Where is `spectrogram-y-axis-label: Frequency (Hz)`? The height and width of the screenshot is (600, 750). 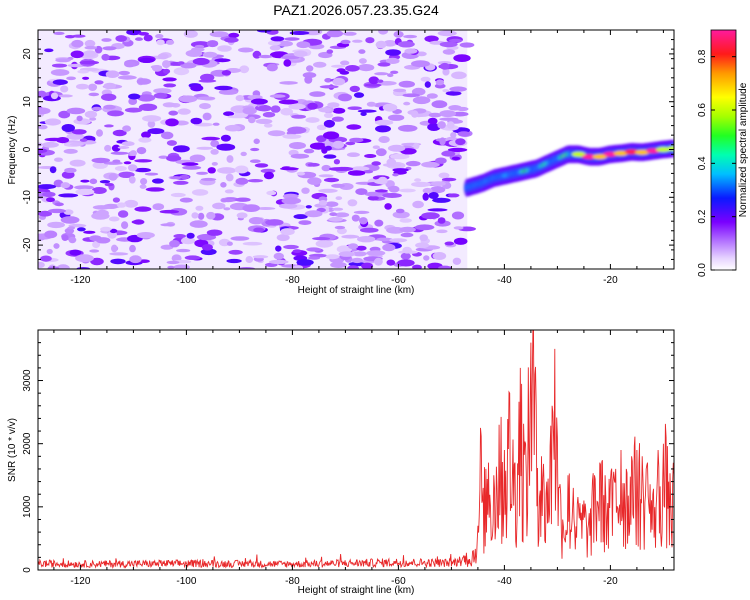
spectrogram-y-axis-label: Frequency (Hz) is located at coordinates (12, 150).